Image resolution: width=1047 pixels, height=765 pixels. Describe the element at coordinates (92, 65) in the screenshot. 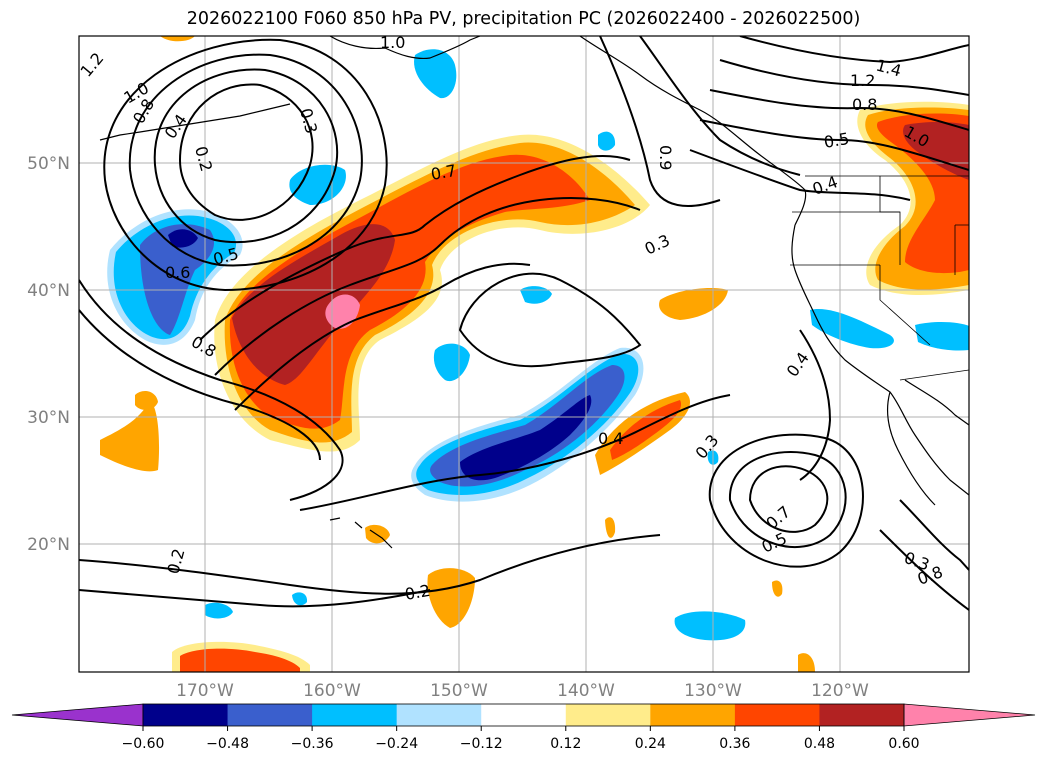

I see `contour-label: 1.2` at that location.